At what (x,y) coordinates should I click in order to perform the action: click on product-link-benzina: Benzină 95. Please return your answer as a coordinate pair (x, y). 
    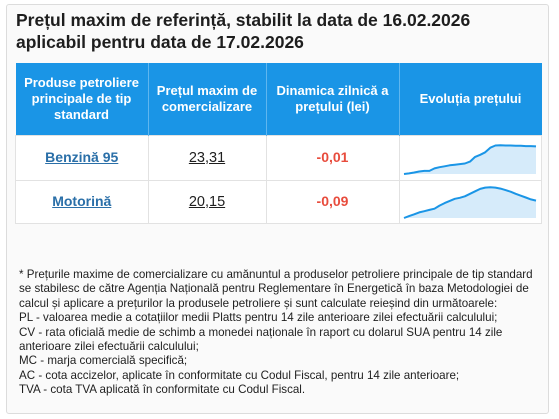
    Looking at the image, I should click on (82, 157).